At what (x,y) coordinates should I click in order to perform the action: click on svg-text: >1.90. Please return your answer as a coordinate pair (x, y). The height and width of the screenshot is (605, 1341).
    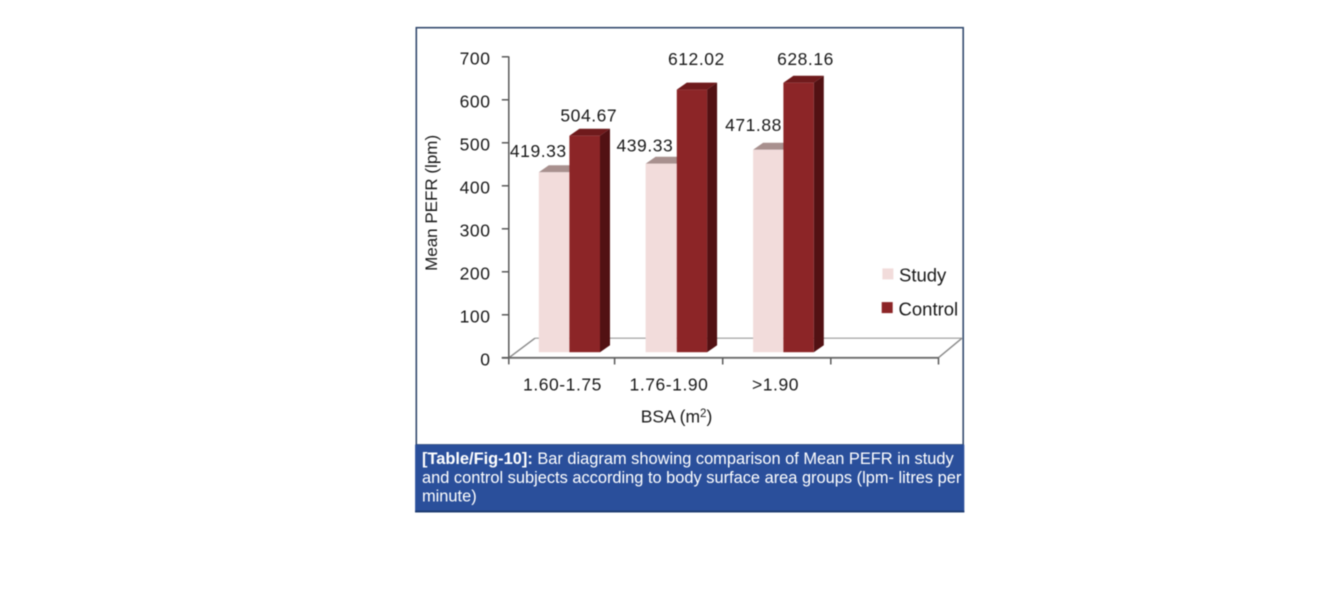
    Looking at the image, I should click on (775, 385).